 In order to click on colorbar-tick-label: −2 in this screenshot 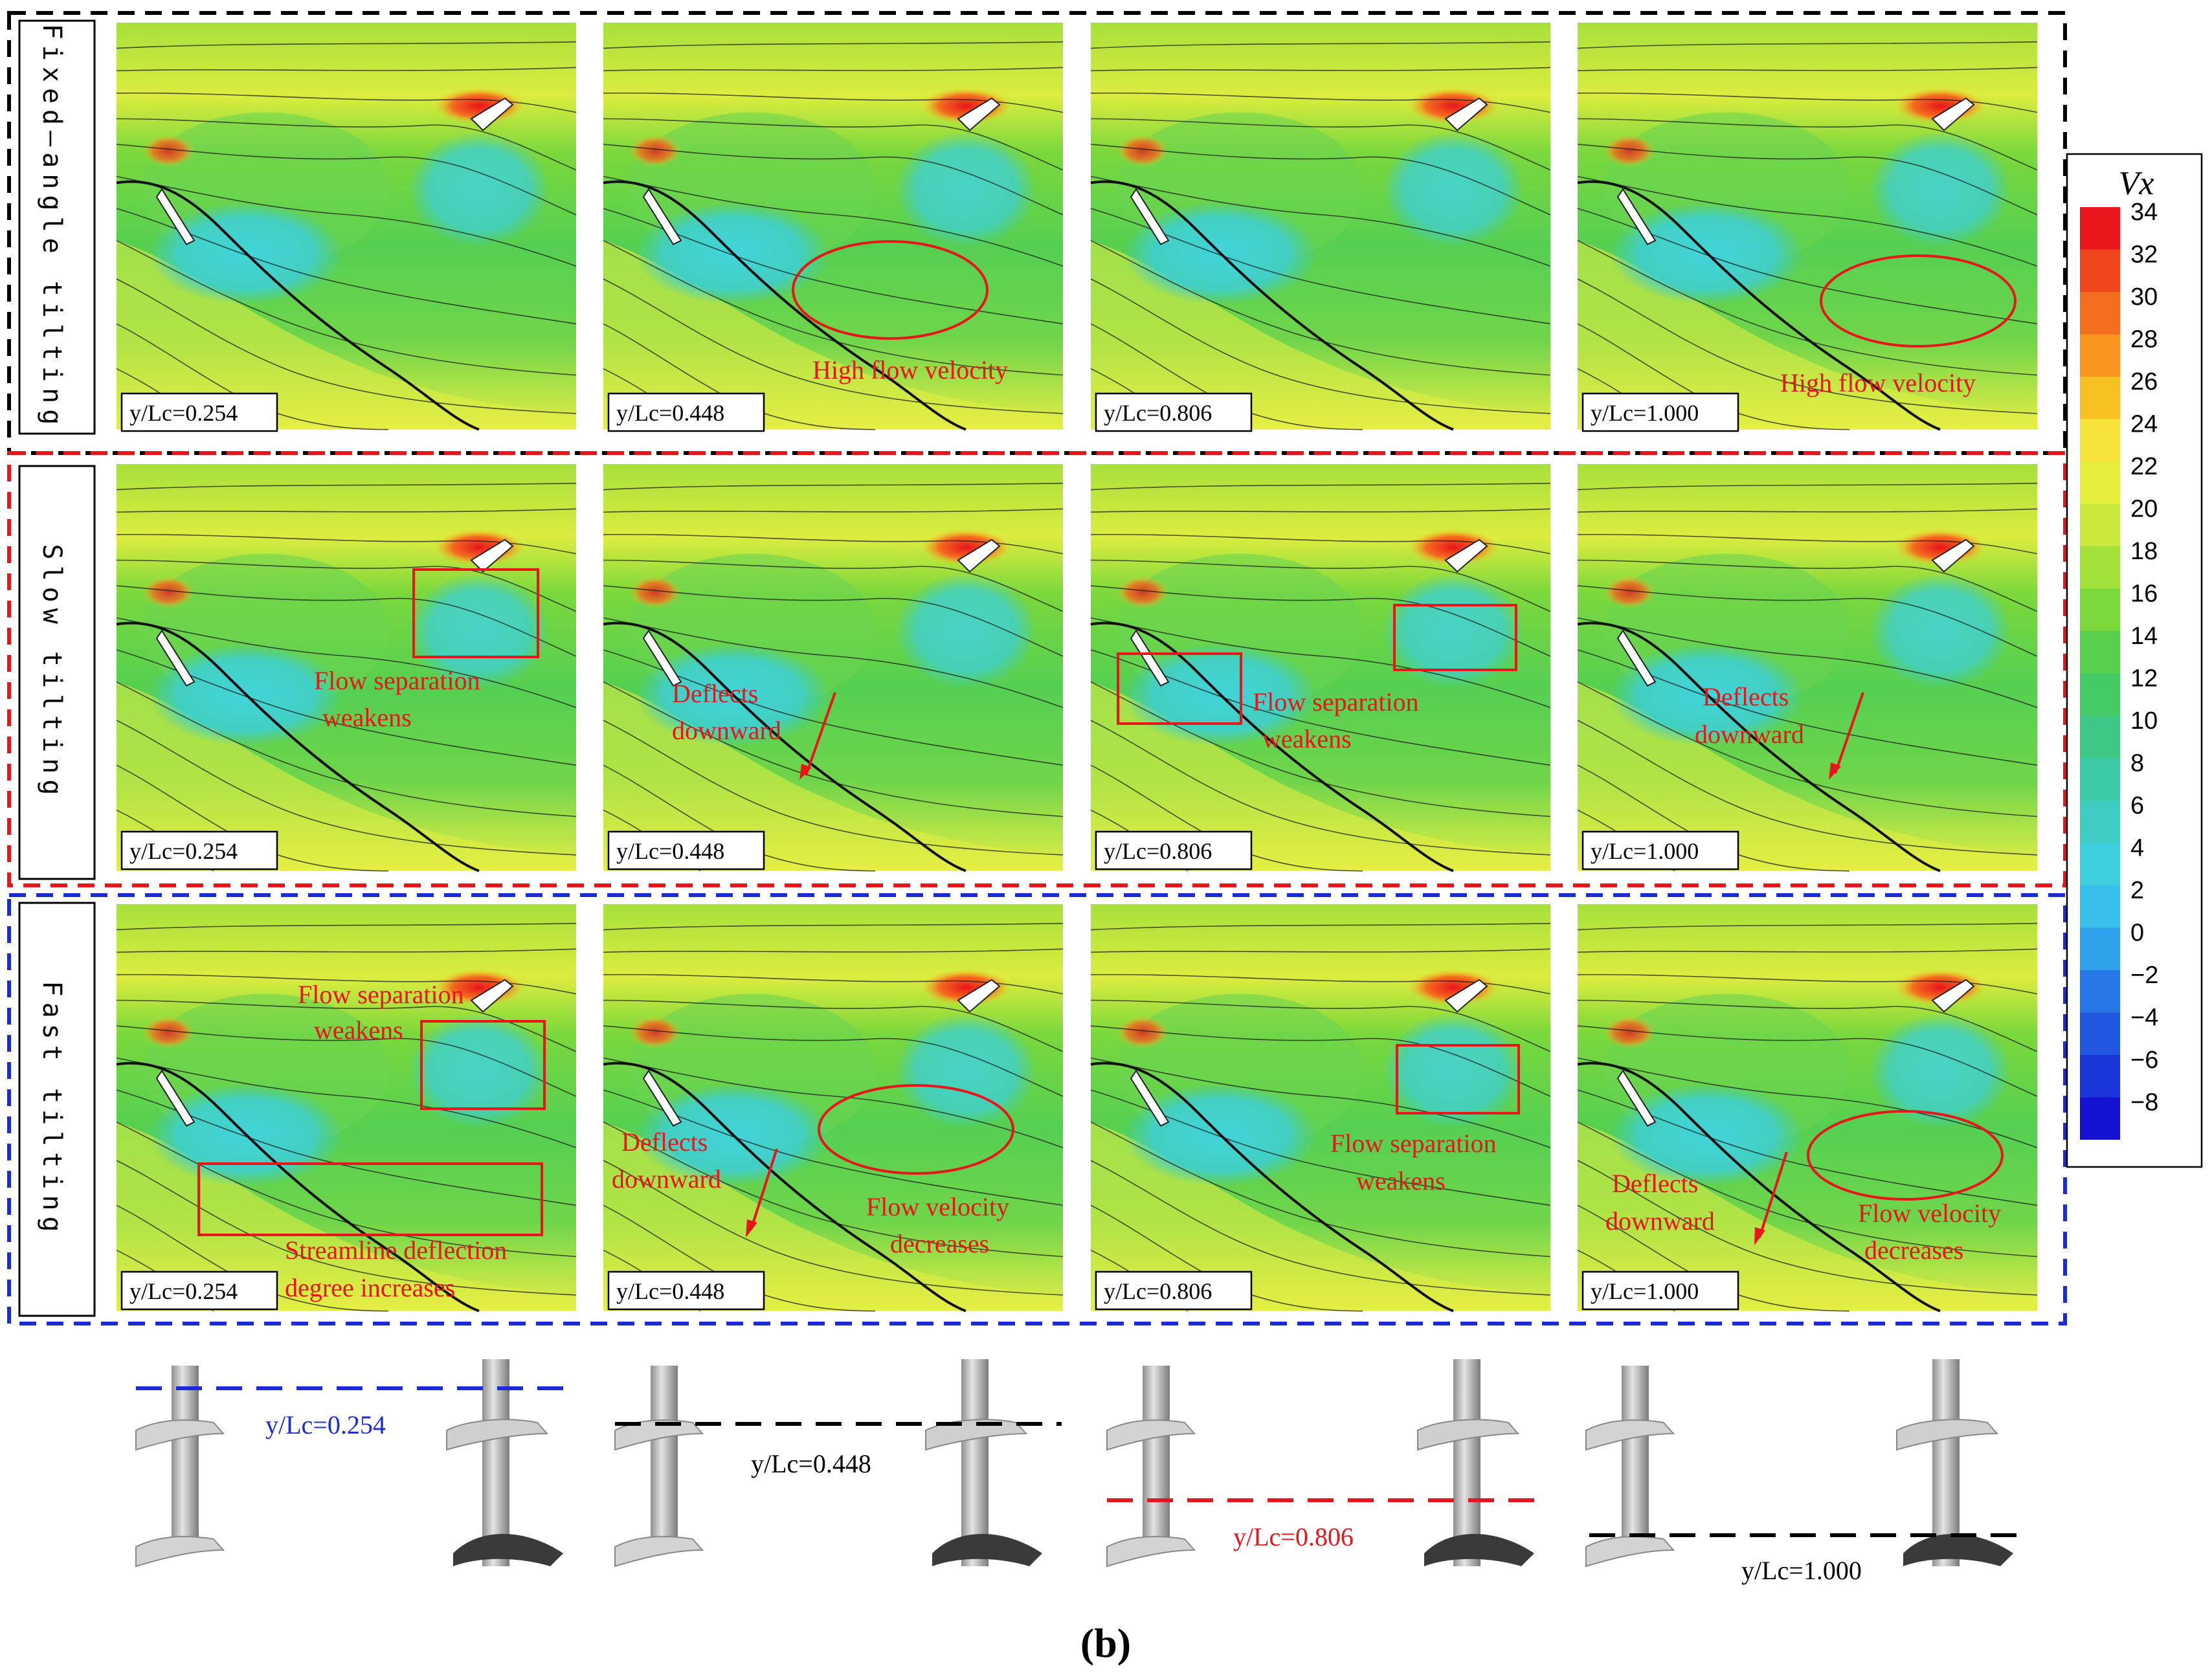, I will do `click(2144, 976)`.